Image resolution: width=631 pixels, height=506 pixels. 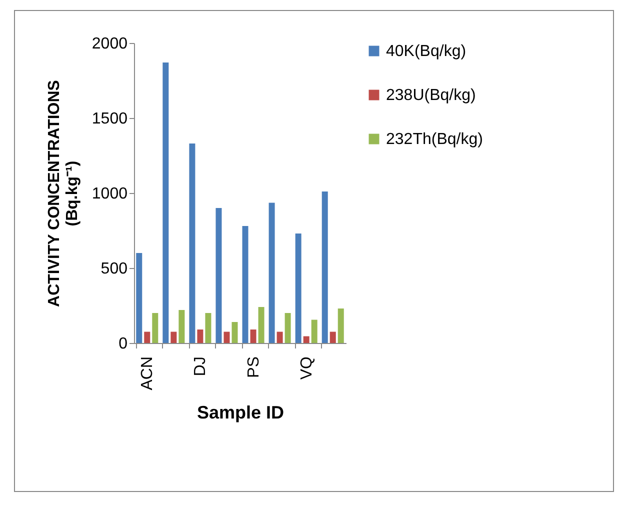 I want to click on x-tick-label: DJ, so click(x=201, y=366).